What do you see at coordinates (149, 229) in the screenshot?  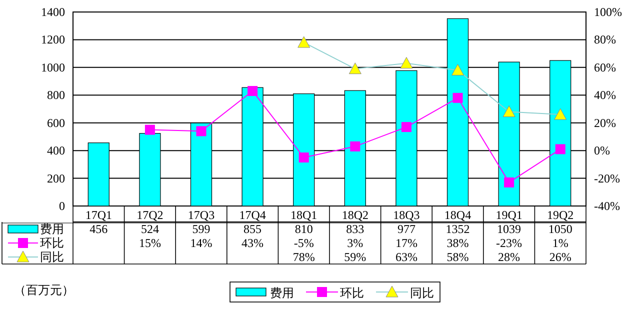 I see `data-label: 524` at bounding box center [149, 229].